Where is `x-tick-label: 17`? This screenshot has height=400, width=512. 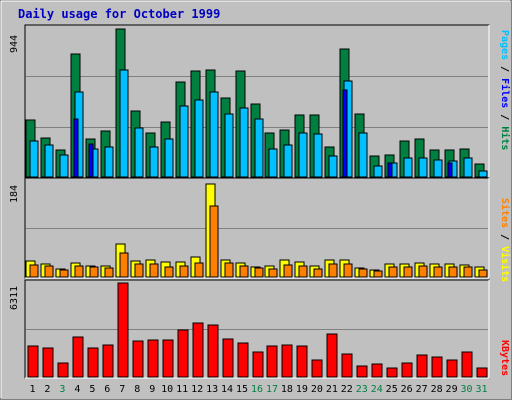 x-tick-label: 17 is located at coordinates (272, 389).